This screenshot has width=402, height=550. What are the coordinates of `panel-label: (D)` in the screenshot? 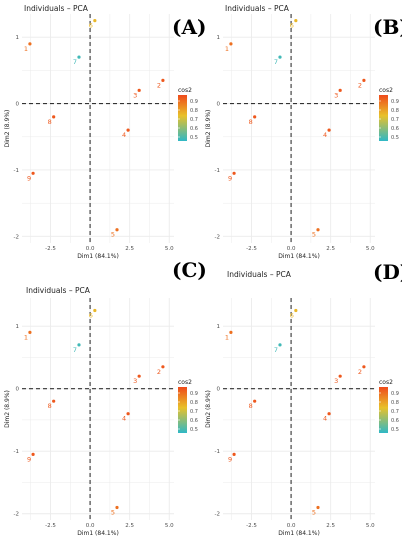 It's located at (387, 272).